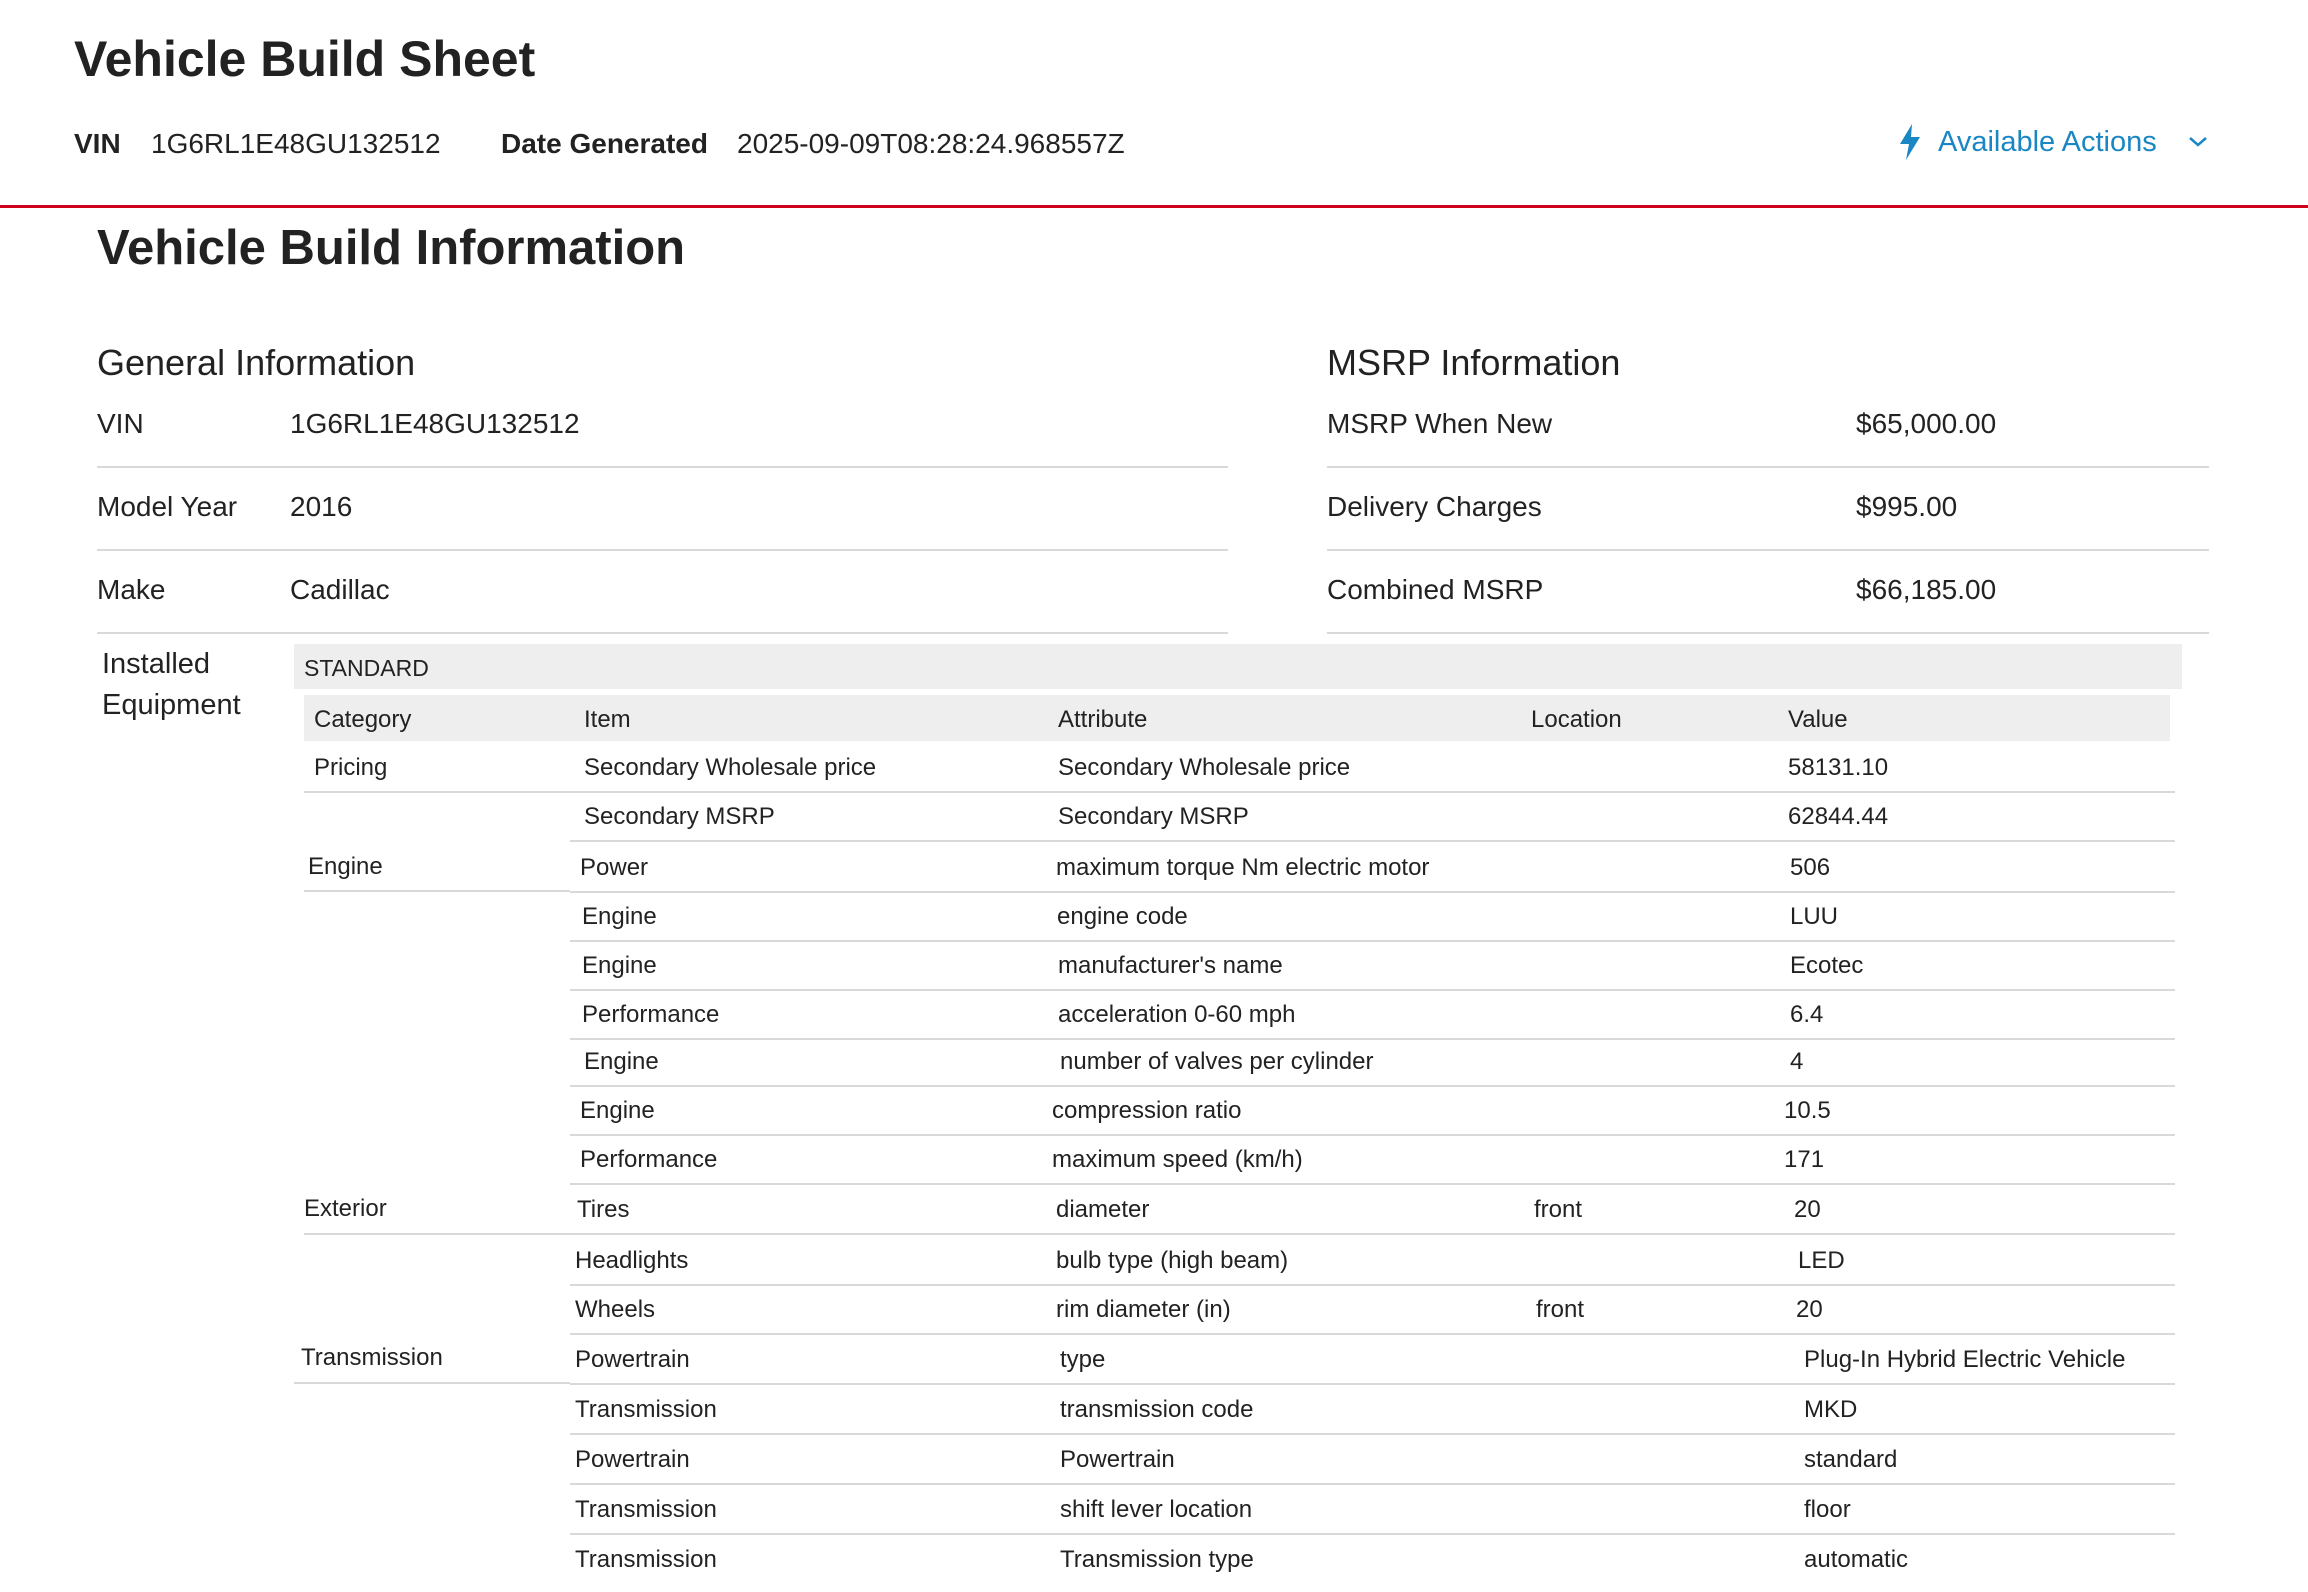 Image resolution: width=2308 pixels, height=1592 pixels. What do you see at coordinates (1372, 1459) in the screenshot?
I see `table-row: Powertrain Powertrain standard` at bounding box center [1372, 1459].